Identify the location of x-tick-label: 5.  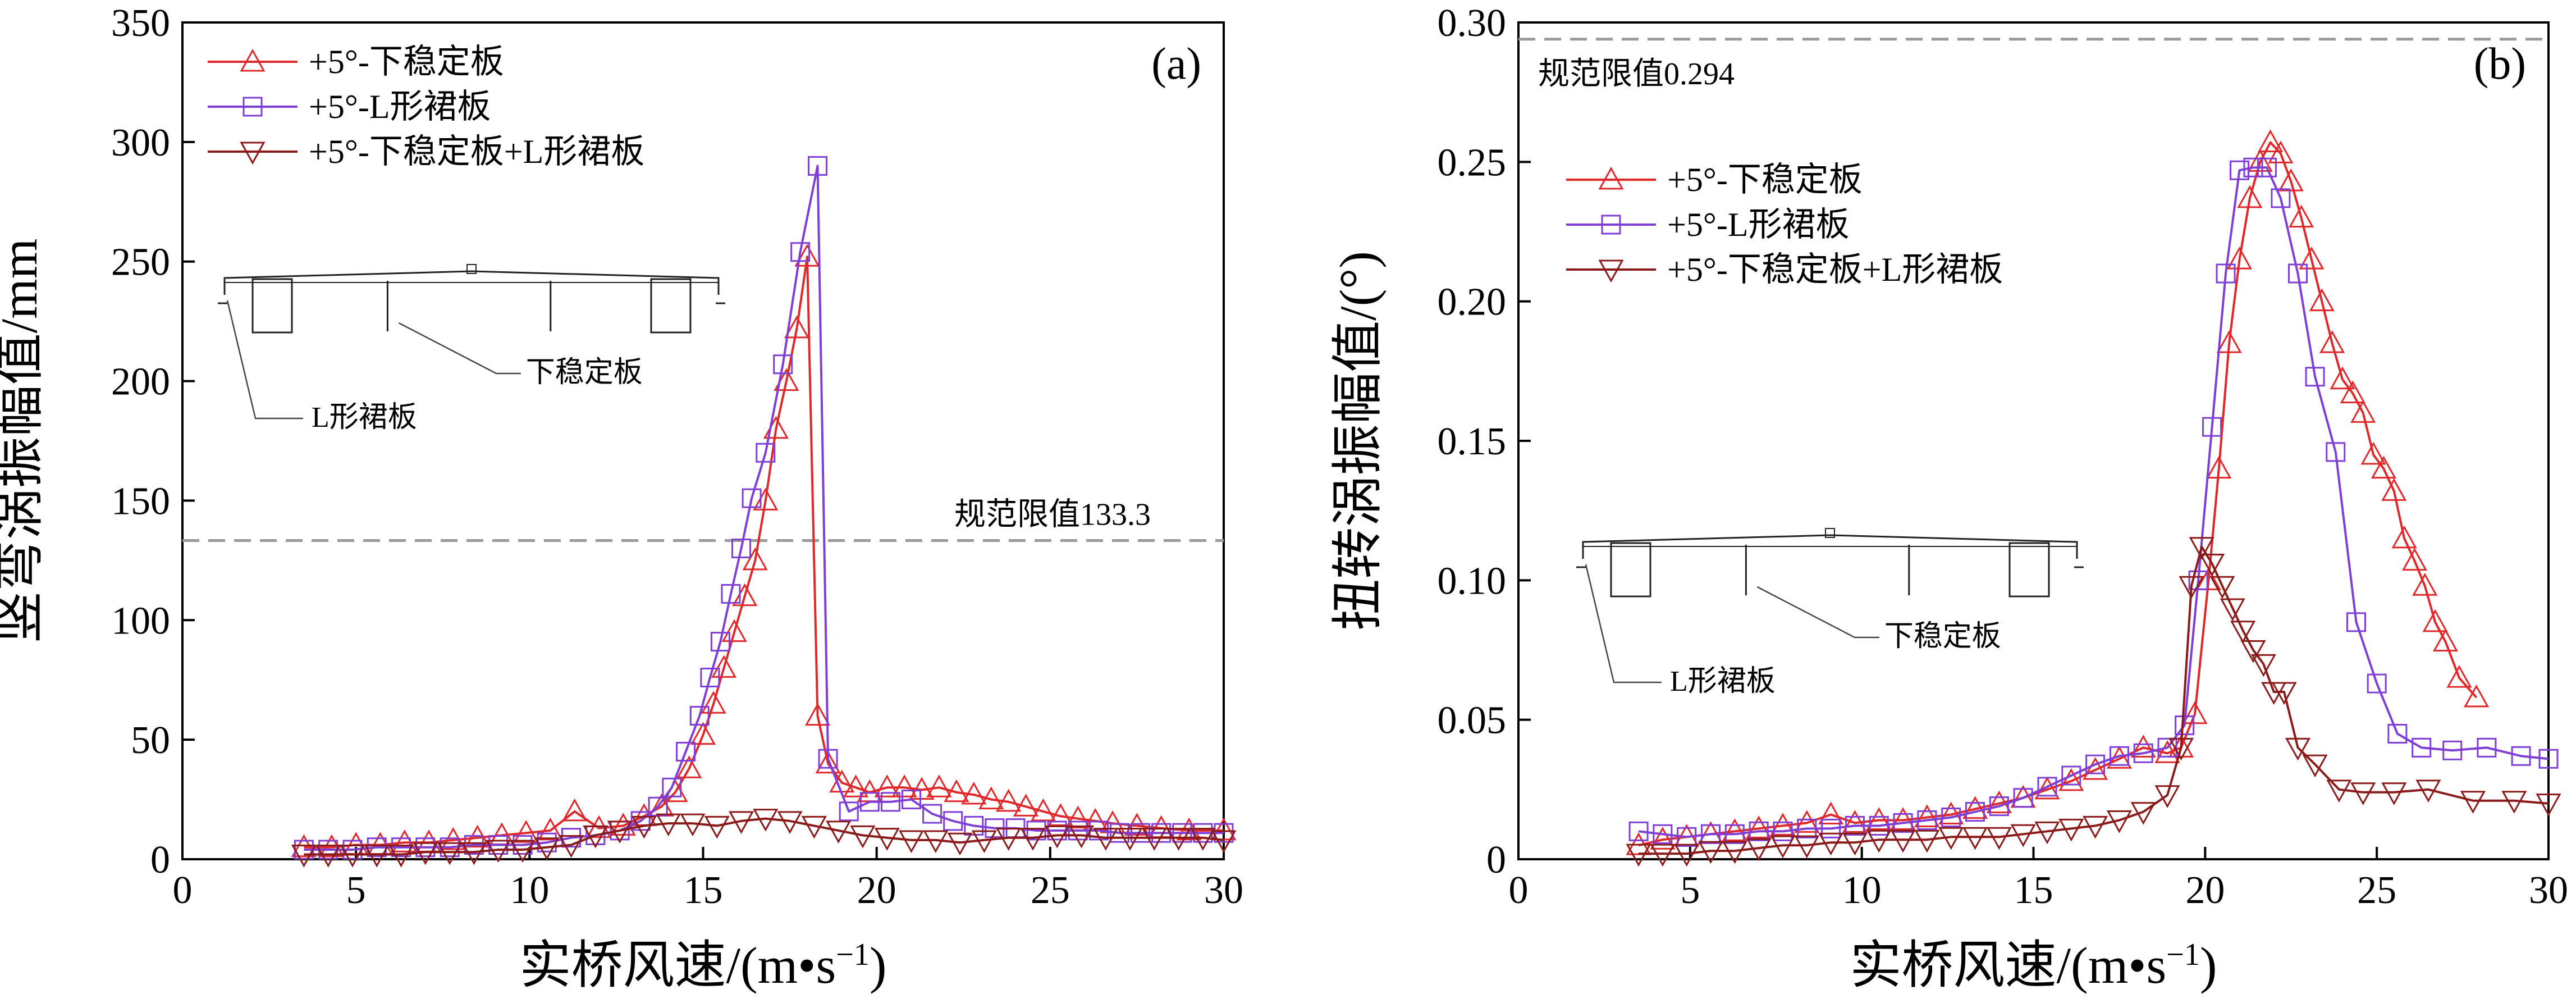
(356, 890).